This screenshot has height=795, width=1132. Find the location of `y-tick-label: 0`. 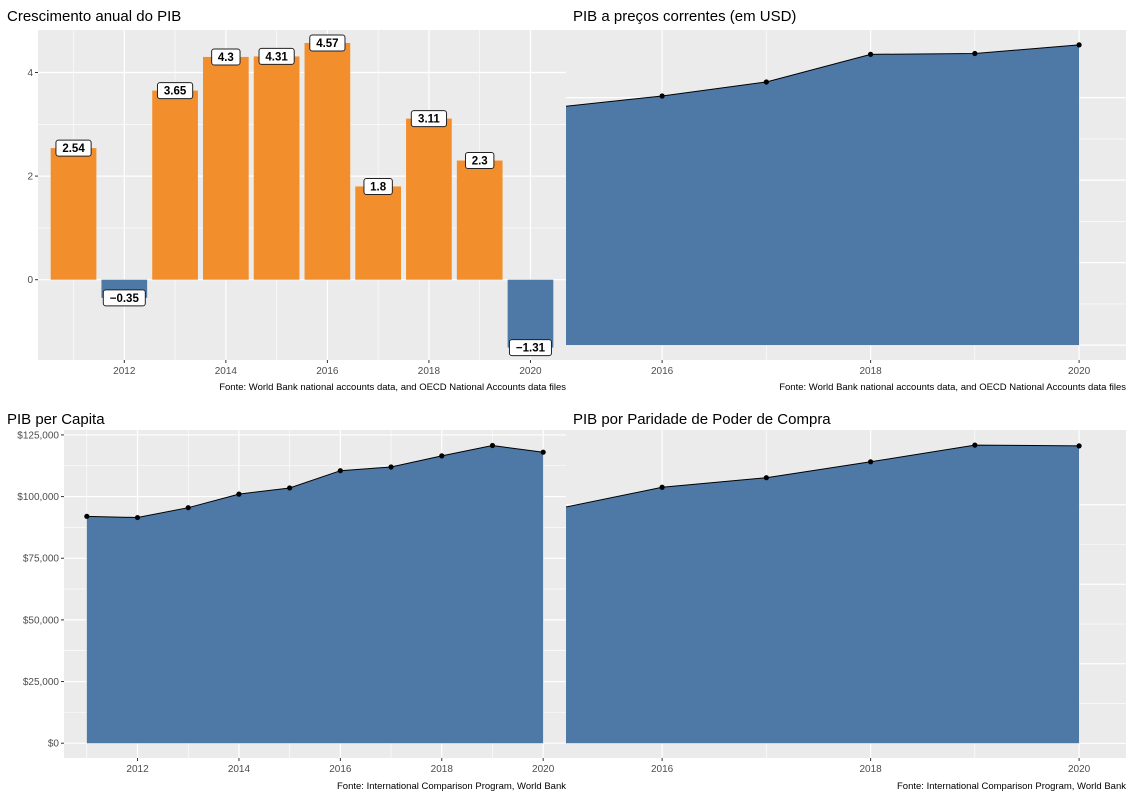

y-tick-label: 0 is located at coordinates (30, 280).